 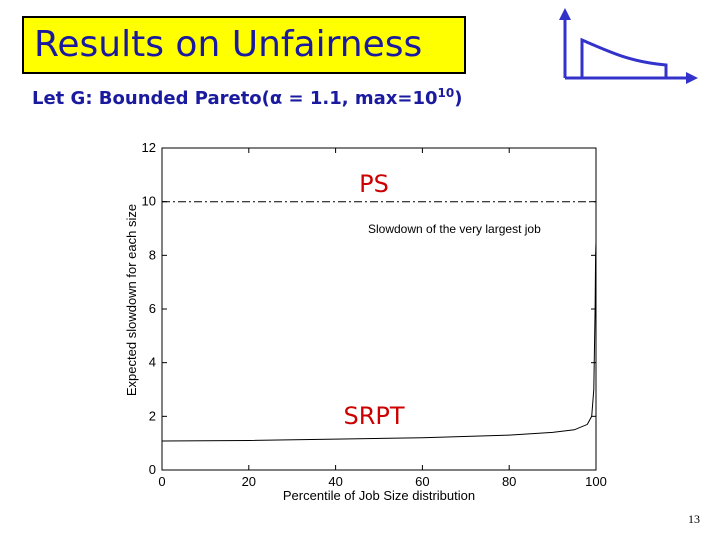 I want to click on largest-job-annotation: Slowdown of the very largest job, so click(x=454, y=229).